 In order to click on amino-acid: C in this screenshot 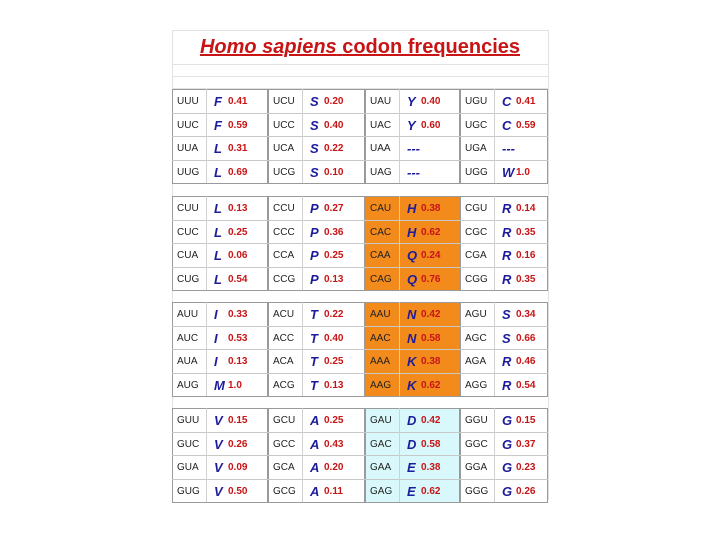, I will do `click(507, 125)`.